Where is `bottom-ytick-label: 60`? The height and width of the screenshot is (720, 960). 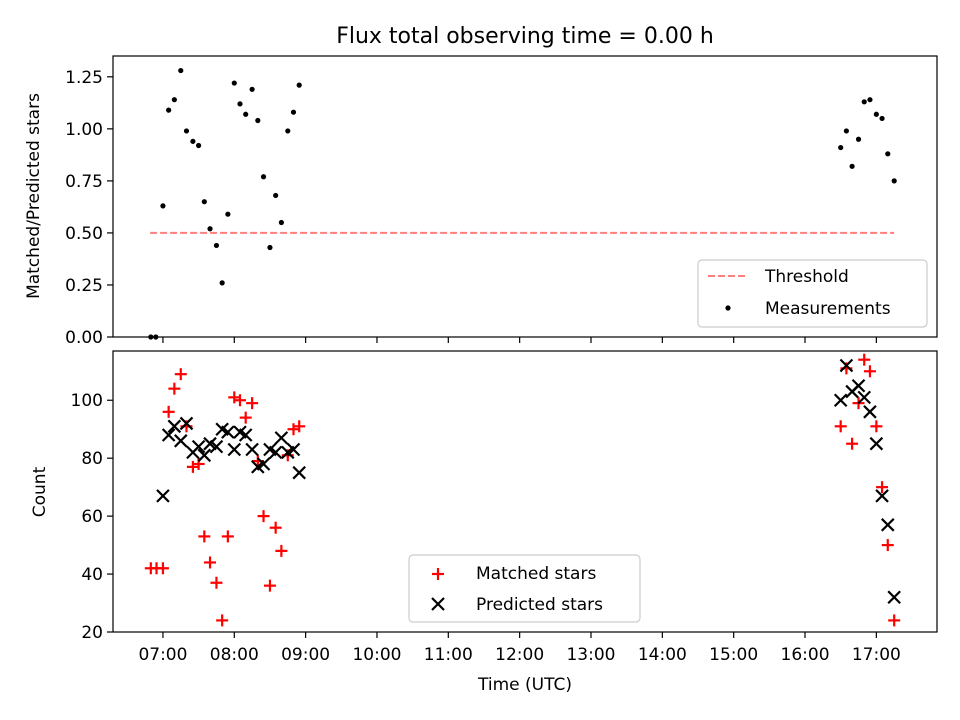 bottom-ytick-label: 60 is located at coordinates (92, 517).